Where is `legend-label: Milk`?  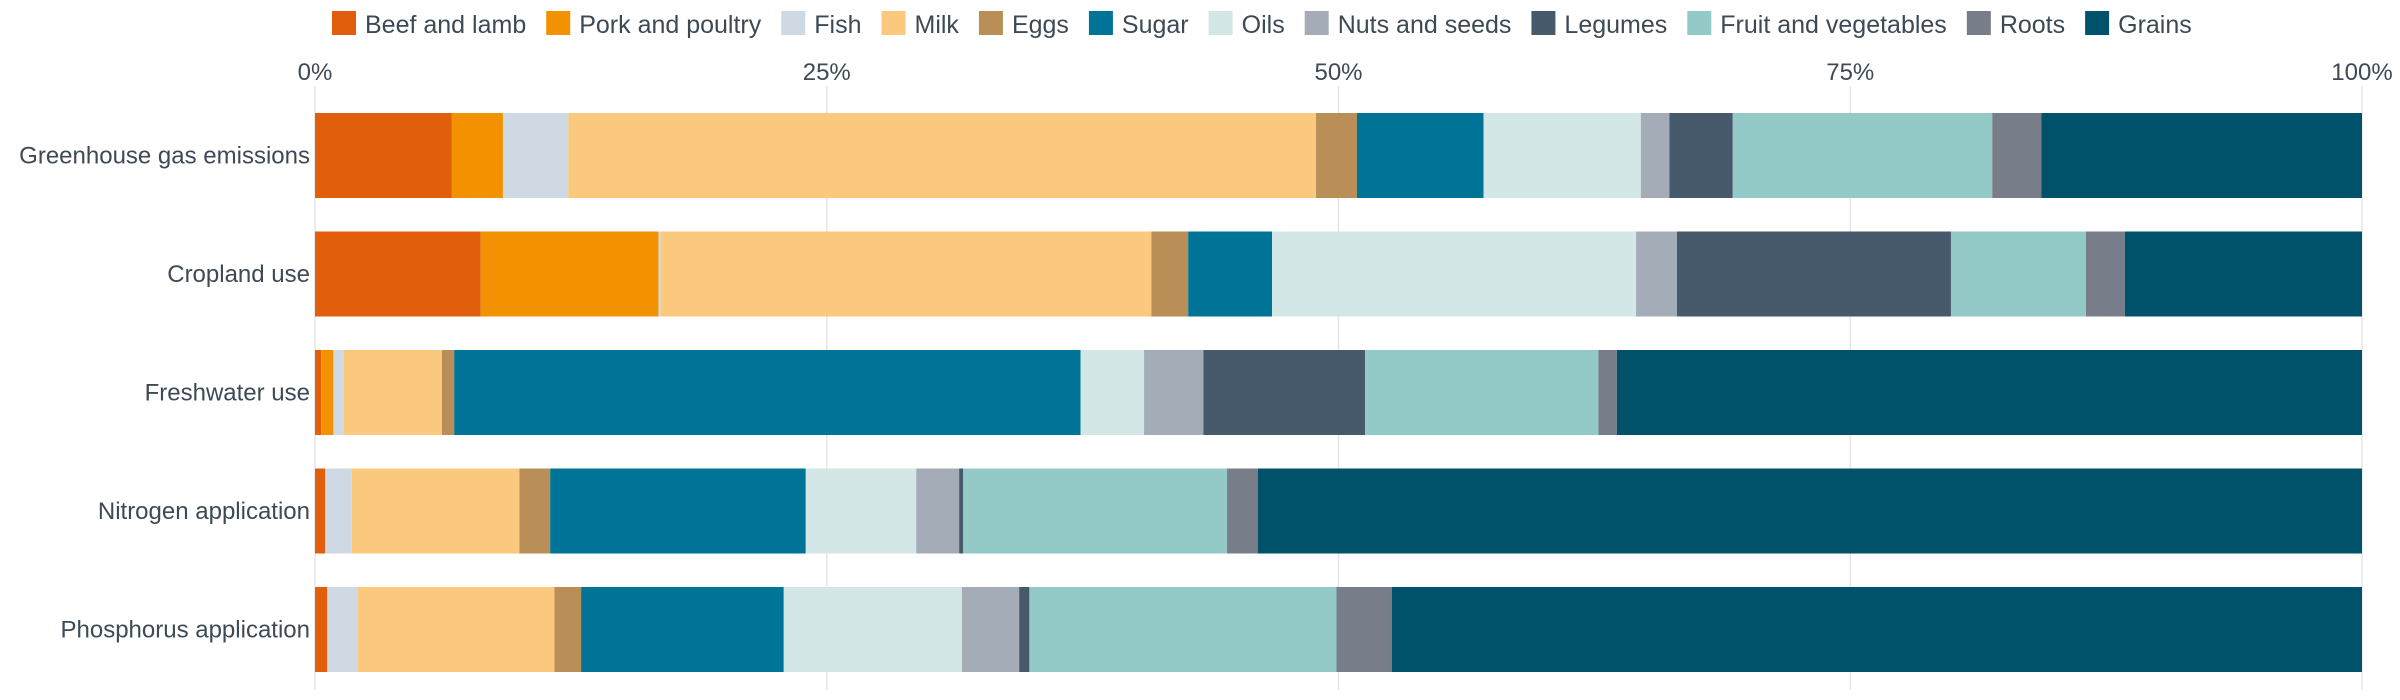 legend-label: Milk is located at coordinates (937, 25).